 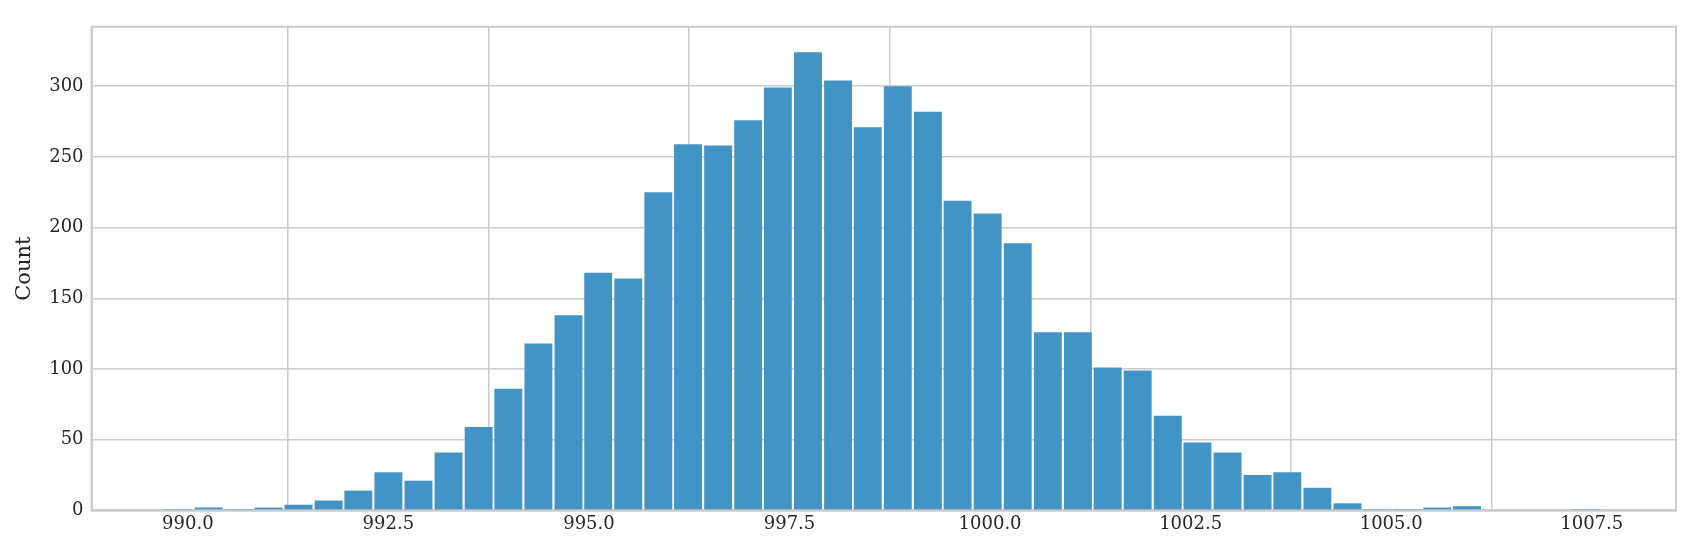 I want to click on y-tick-label: 0, so click(x=78, y=509).